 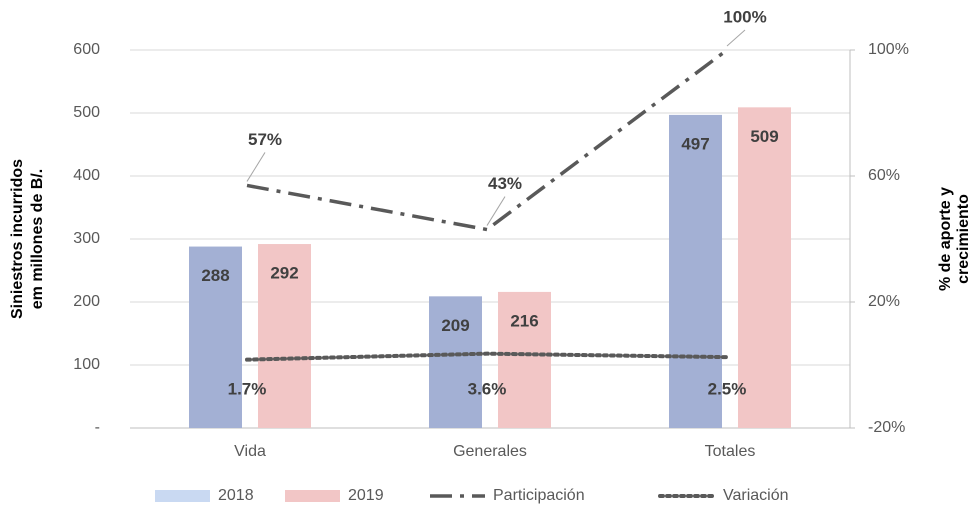 I want to click on y2-axis-title-line: crecimiento, so click(x=963, y=239).